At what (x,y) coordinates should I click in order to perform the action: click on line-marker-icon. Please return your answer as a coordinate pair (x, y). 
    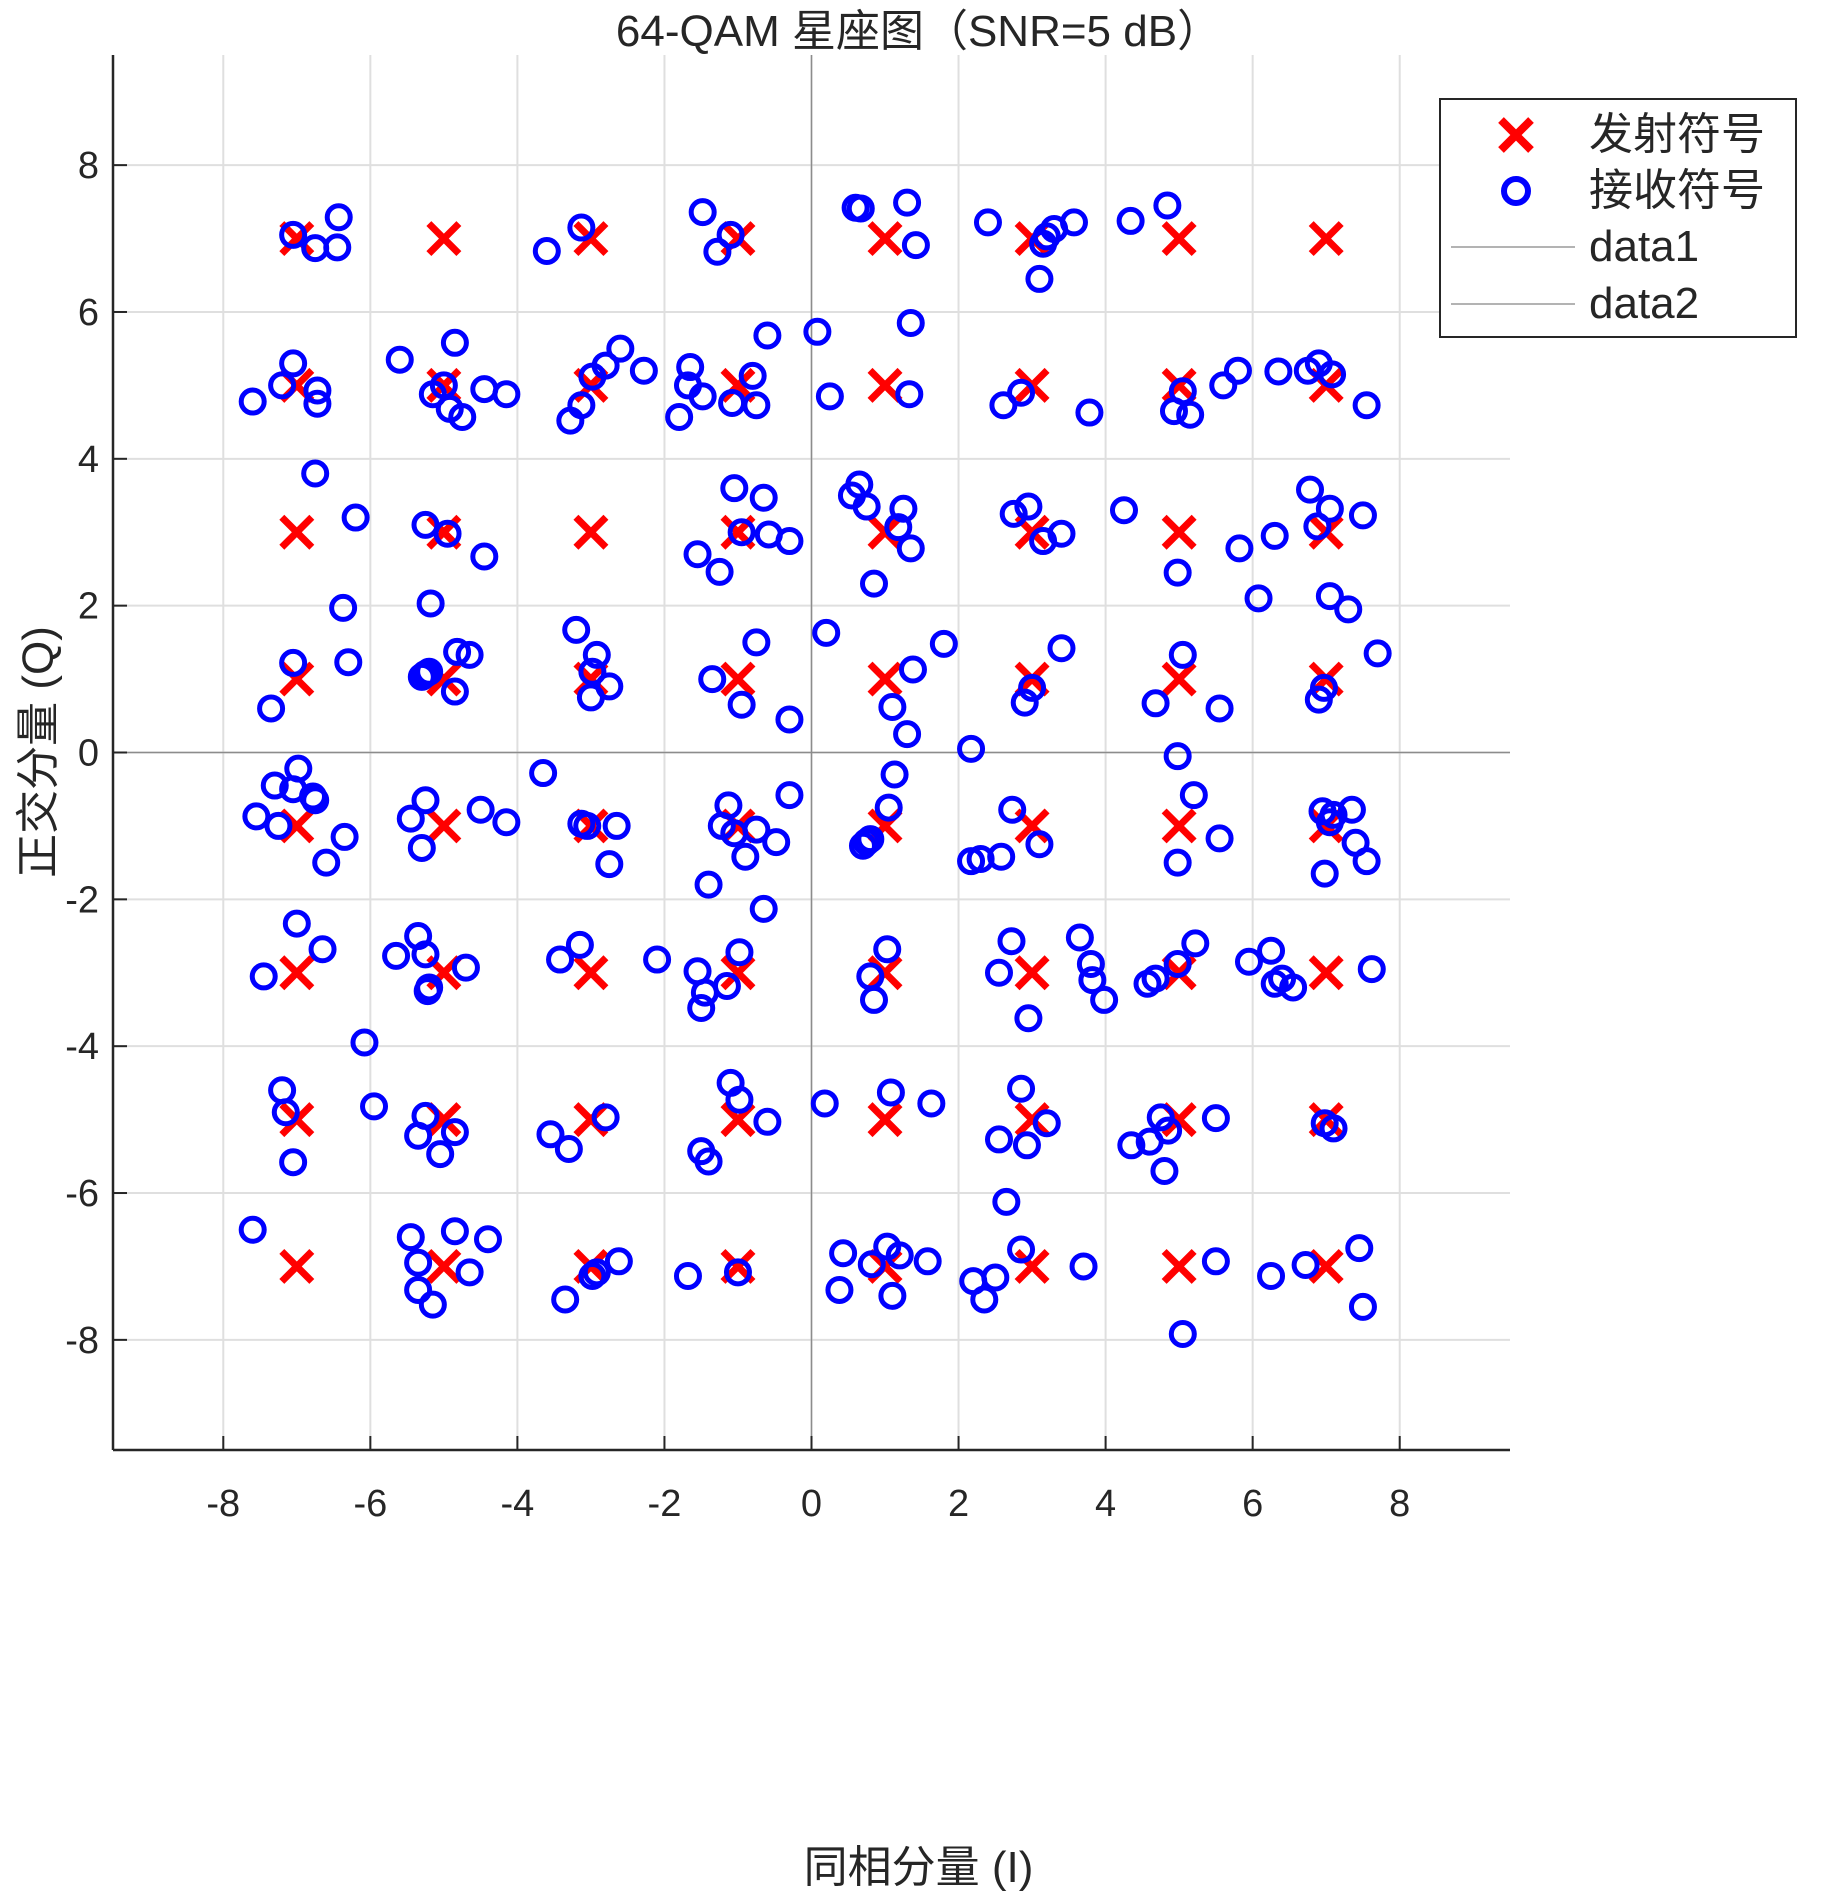
    Looking at the image, I should click on (1513, 247).